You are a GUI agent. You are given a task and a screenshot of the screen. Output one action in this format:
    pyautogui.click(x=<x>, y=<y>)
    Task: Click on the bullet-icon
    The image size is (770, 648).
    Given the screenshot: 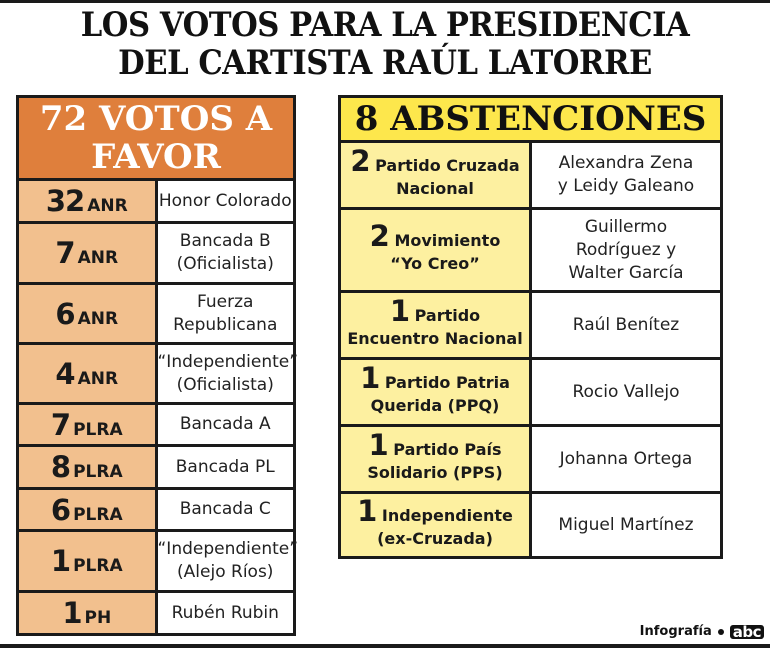 What is the action you would take?
    pyautogui.click(x=720, y=631)
    